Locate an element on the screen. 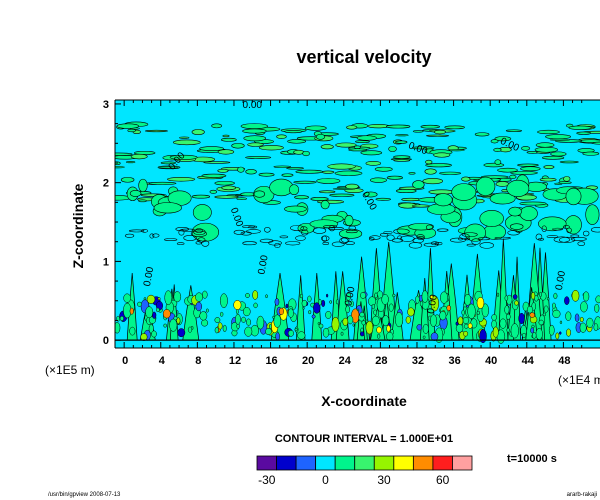 Image resolution: width=600 pixels, height=500 pixels. y-axis-title: Z-coordinate is located at coordinates (78, 225).